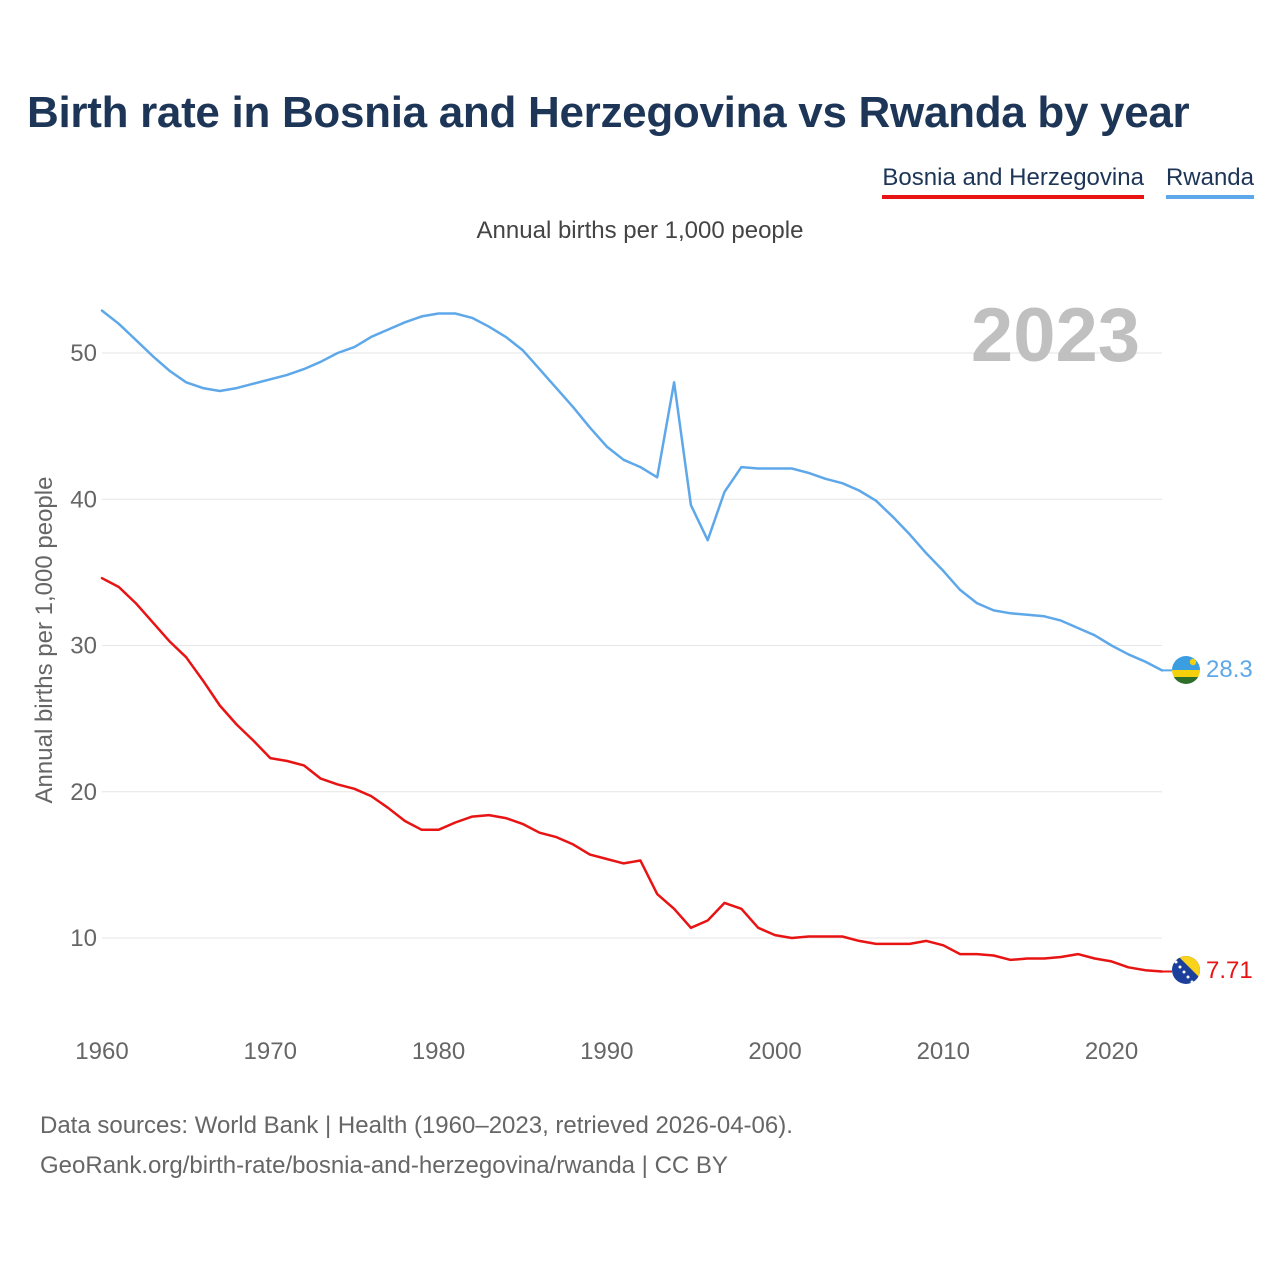 The width and height of the screenshot is (1280, 1280). Describe the element at coordinates (83, 938) in the screenshot. I see `y-tick-label-10: 10` at that location.